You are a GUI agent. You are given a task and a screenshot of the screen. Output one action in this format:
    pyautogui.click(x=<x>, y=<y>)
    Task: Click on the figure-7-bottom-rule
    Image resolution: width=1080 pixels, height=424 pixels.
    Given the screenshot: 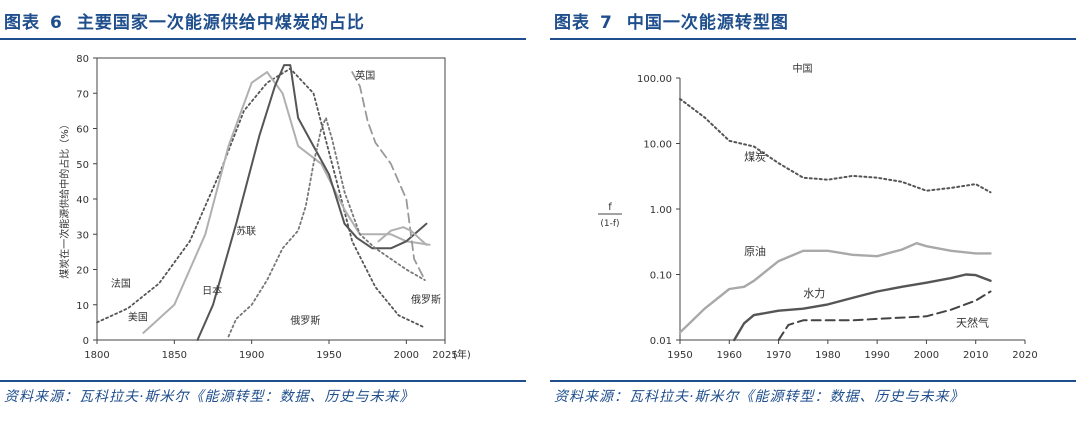 What is the action you would take?
    pyautogui.click(x=813, y=381)
    